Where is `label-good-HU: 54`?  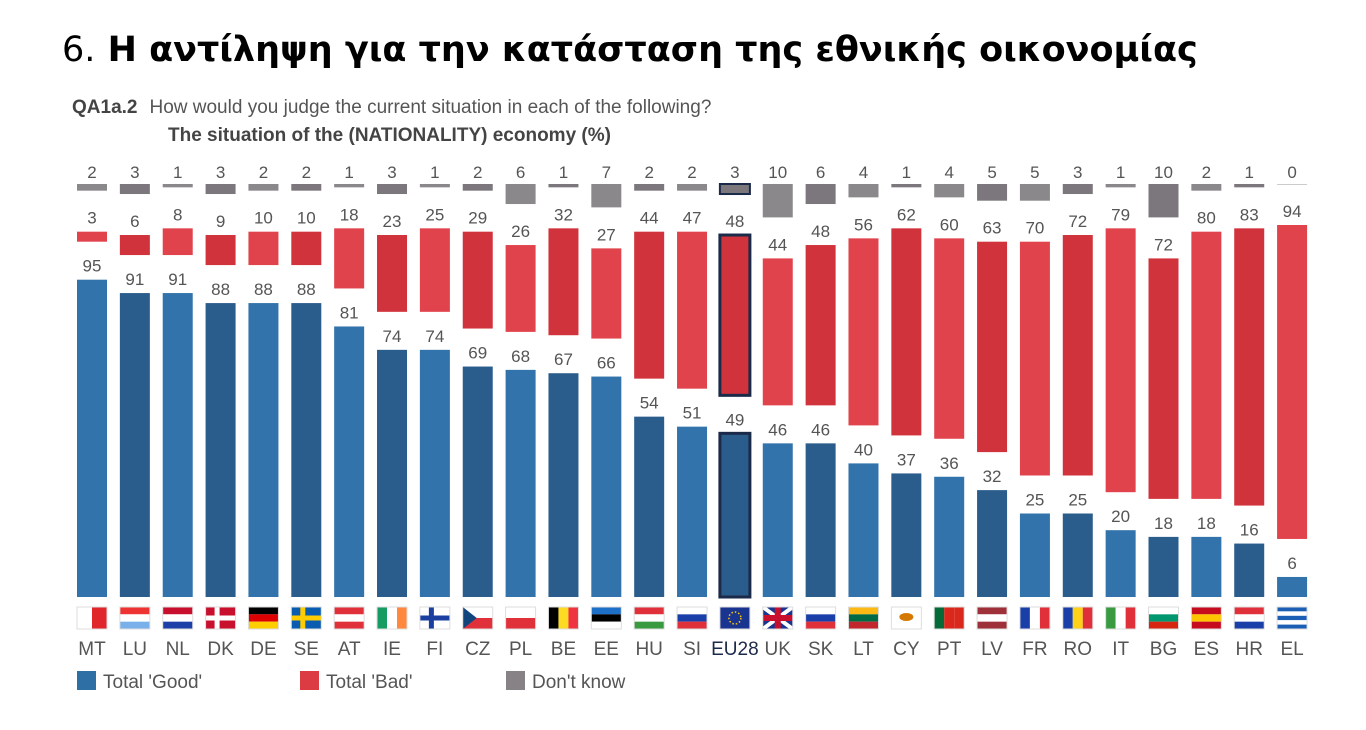 label-good-HU: 54 is located at coordinates (649, 403).